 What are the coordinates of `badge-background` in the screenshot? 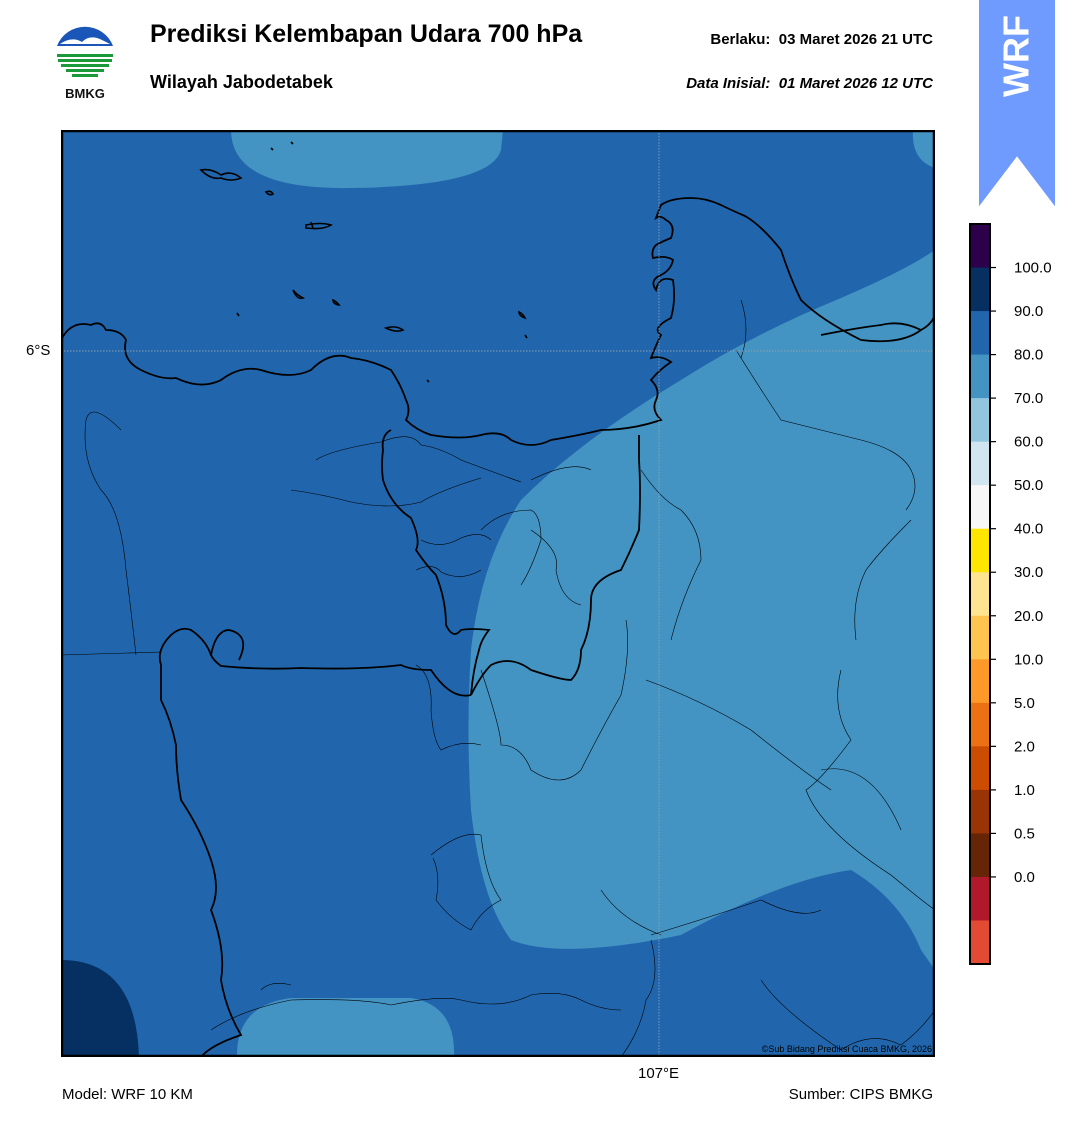 It's located at (1017, 104).